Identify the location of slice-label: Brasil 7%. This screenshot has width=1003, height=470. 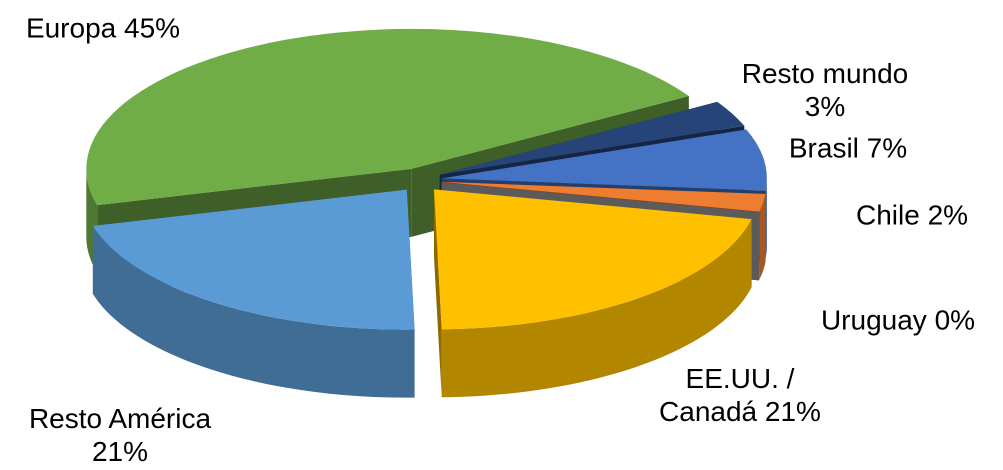
(848, 148).